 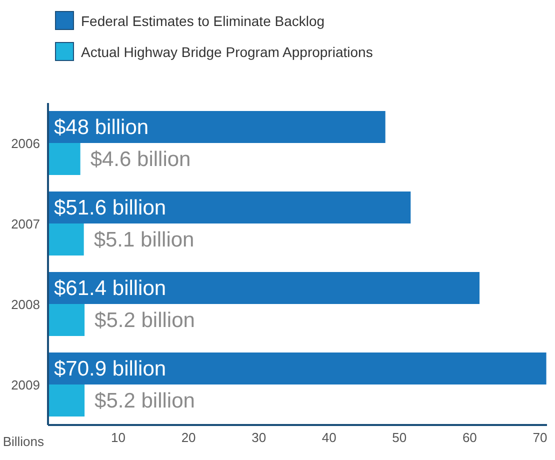 I want to click on x-tick-label: 40, so click(x=329, y=438).